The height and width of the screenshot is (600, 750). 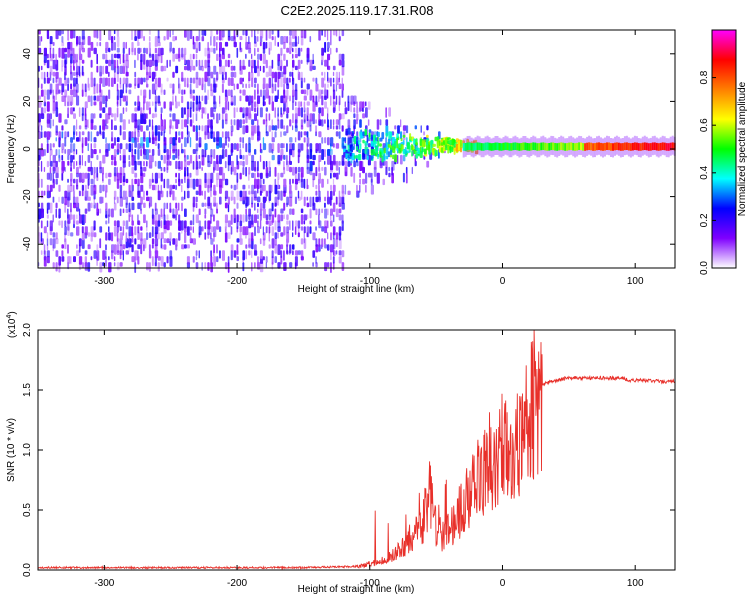 I want to click on spectrogram-y-tick-label: 0, so click(x=27, y=149).